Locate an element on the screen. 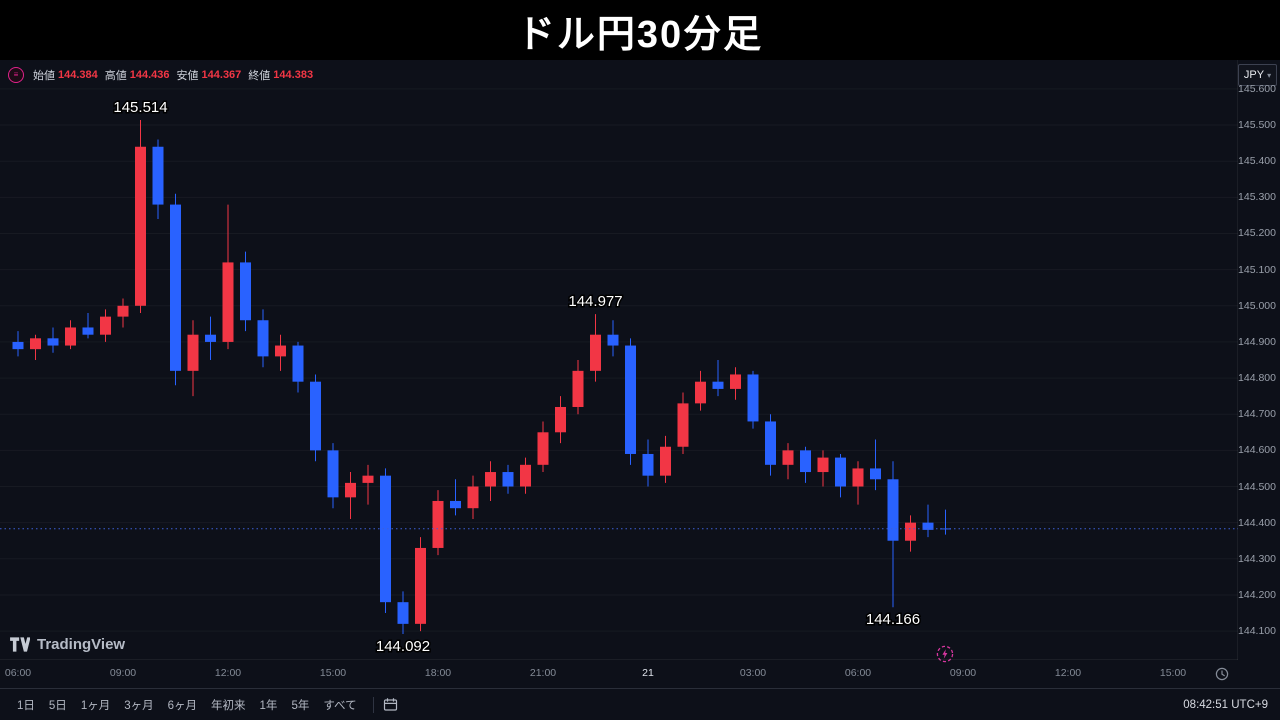  range-button-3ヶ月: 3ヶ月 is located at coordinates (138, 705).